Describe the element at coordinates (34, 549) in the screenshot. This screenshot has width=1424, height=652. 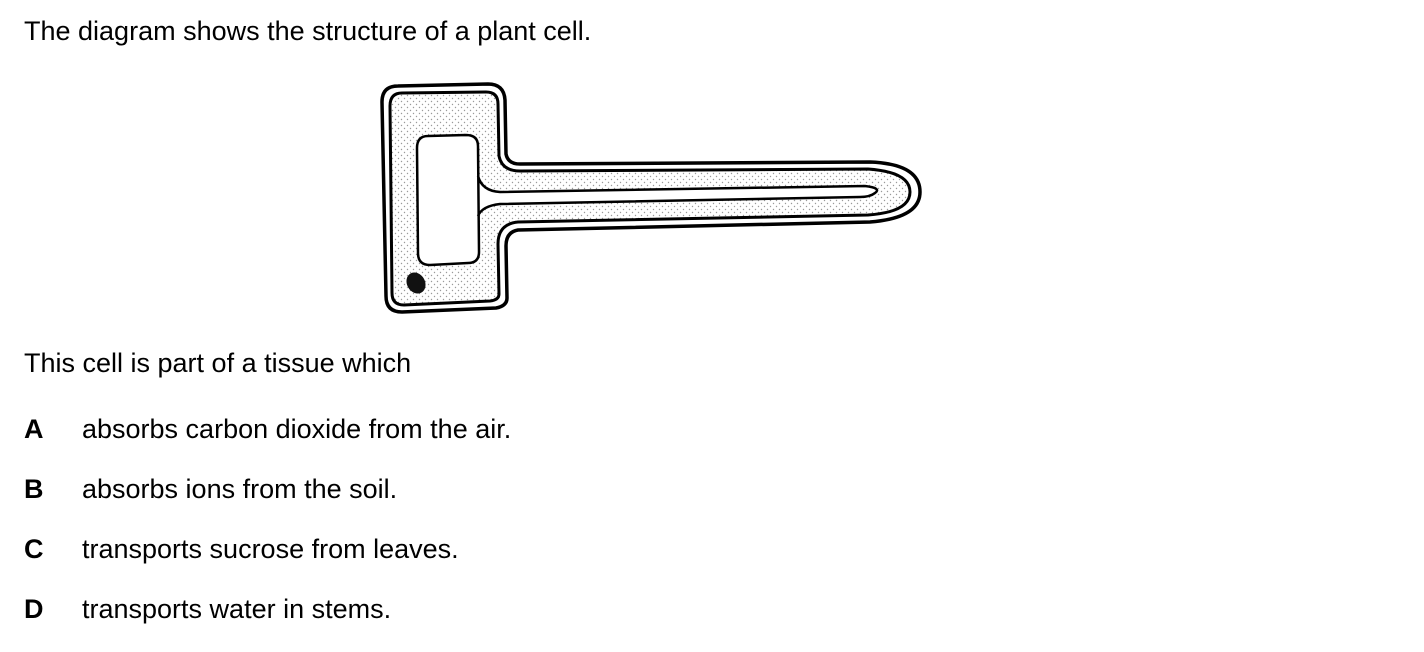
I see `option-letter: C` at that location.